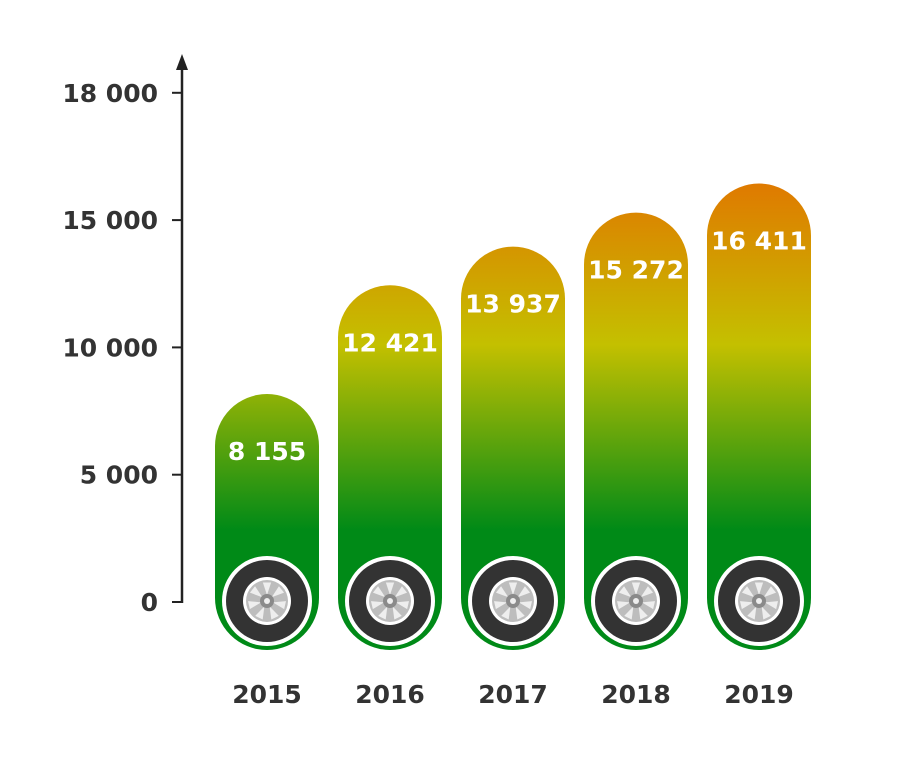  I want to click on bar-group-2019: 16 411 2019, so click(759, 446).